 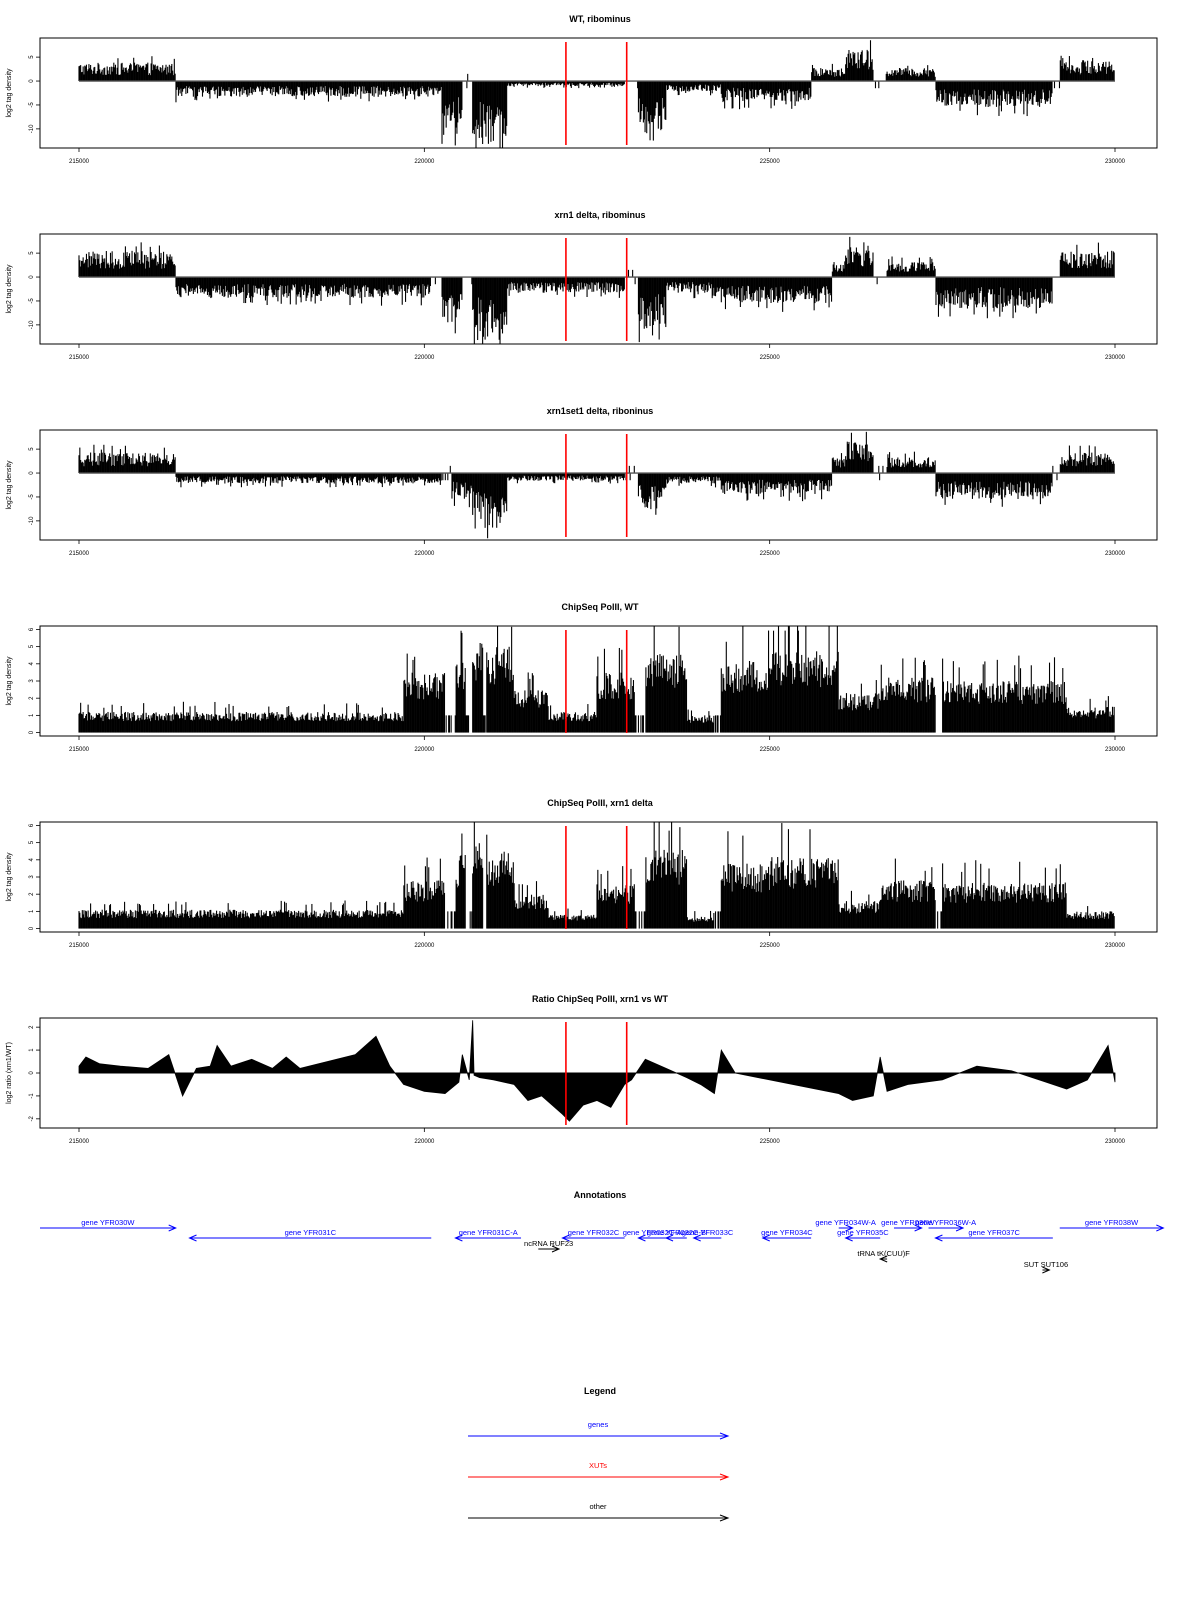 I want to click on chart-title: xrn1set1 delta, riboninus, so click(x=600, y=411).